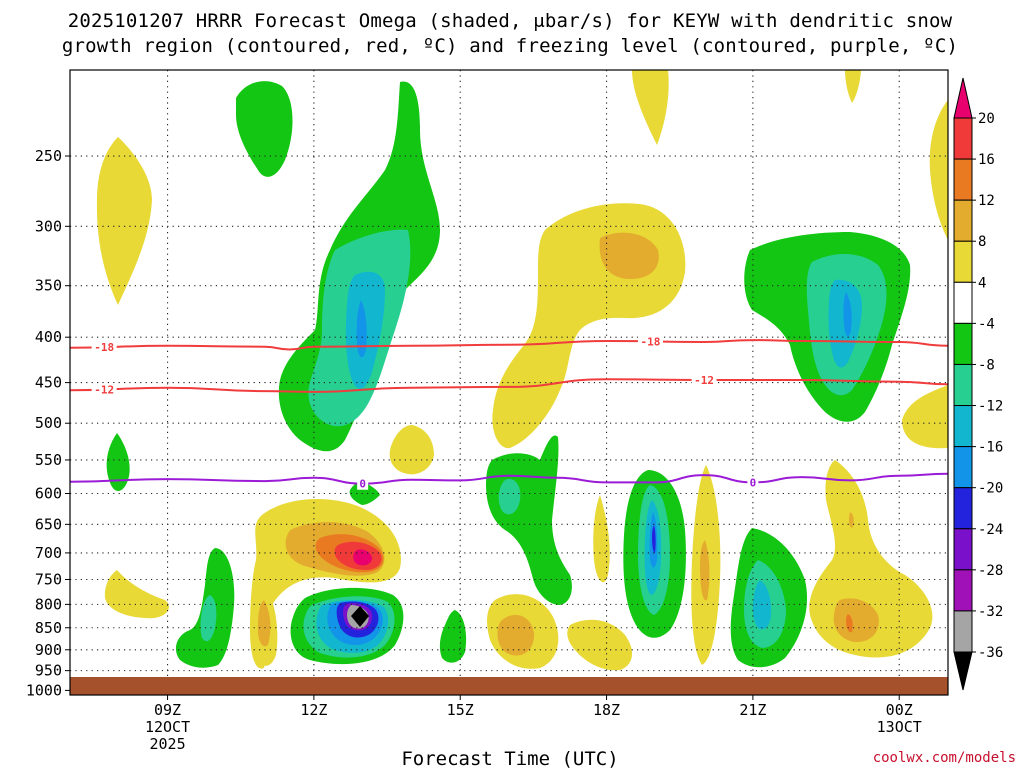 This screenshot has height=768, width=1024. What do you see at coordinates (963, 98) in the screenshot?
I see `colorbar-top-arrow` at bounding box center [963, 98].